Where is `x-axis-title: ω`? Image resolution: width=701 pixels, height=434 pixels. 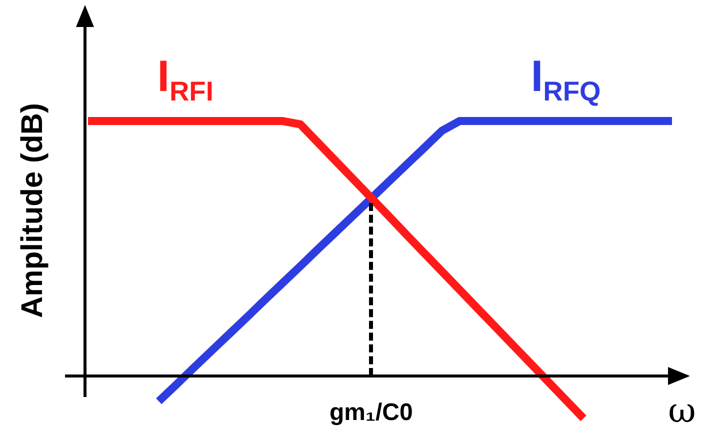 x-axis-title: ω is located at coordinates (682, 411).